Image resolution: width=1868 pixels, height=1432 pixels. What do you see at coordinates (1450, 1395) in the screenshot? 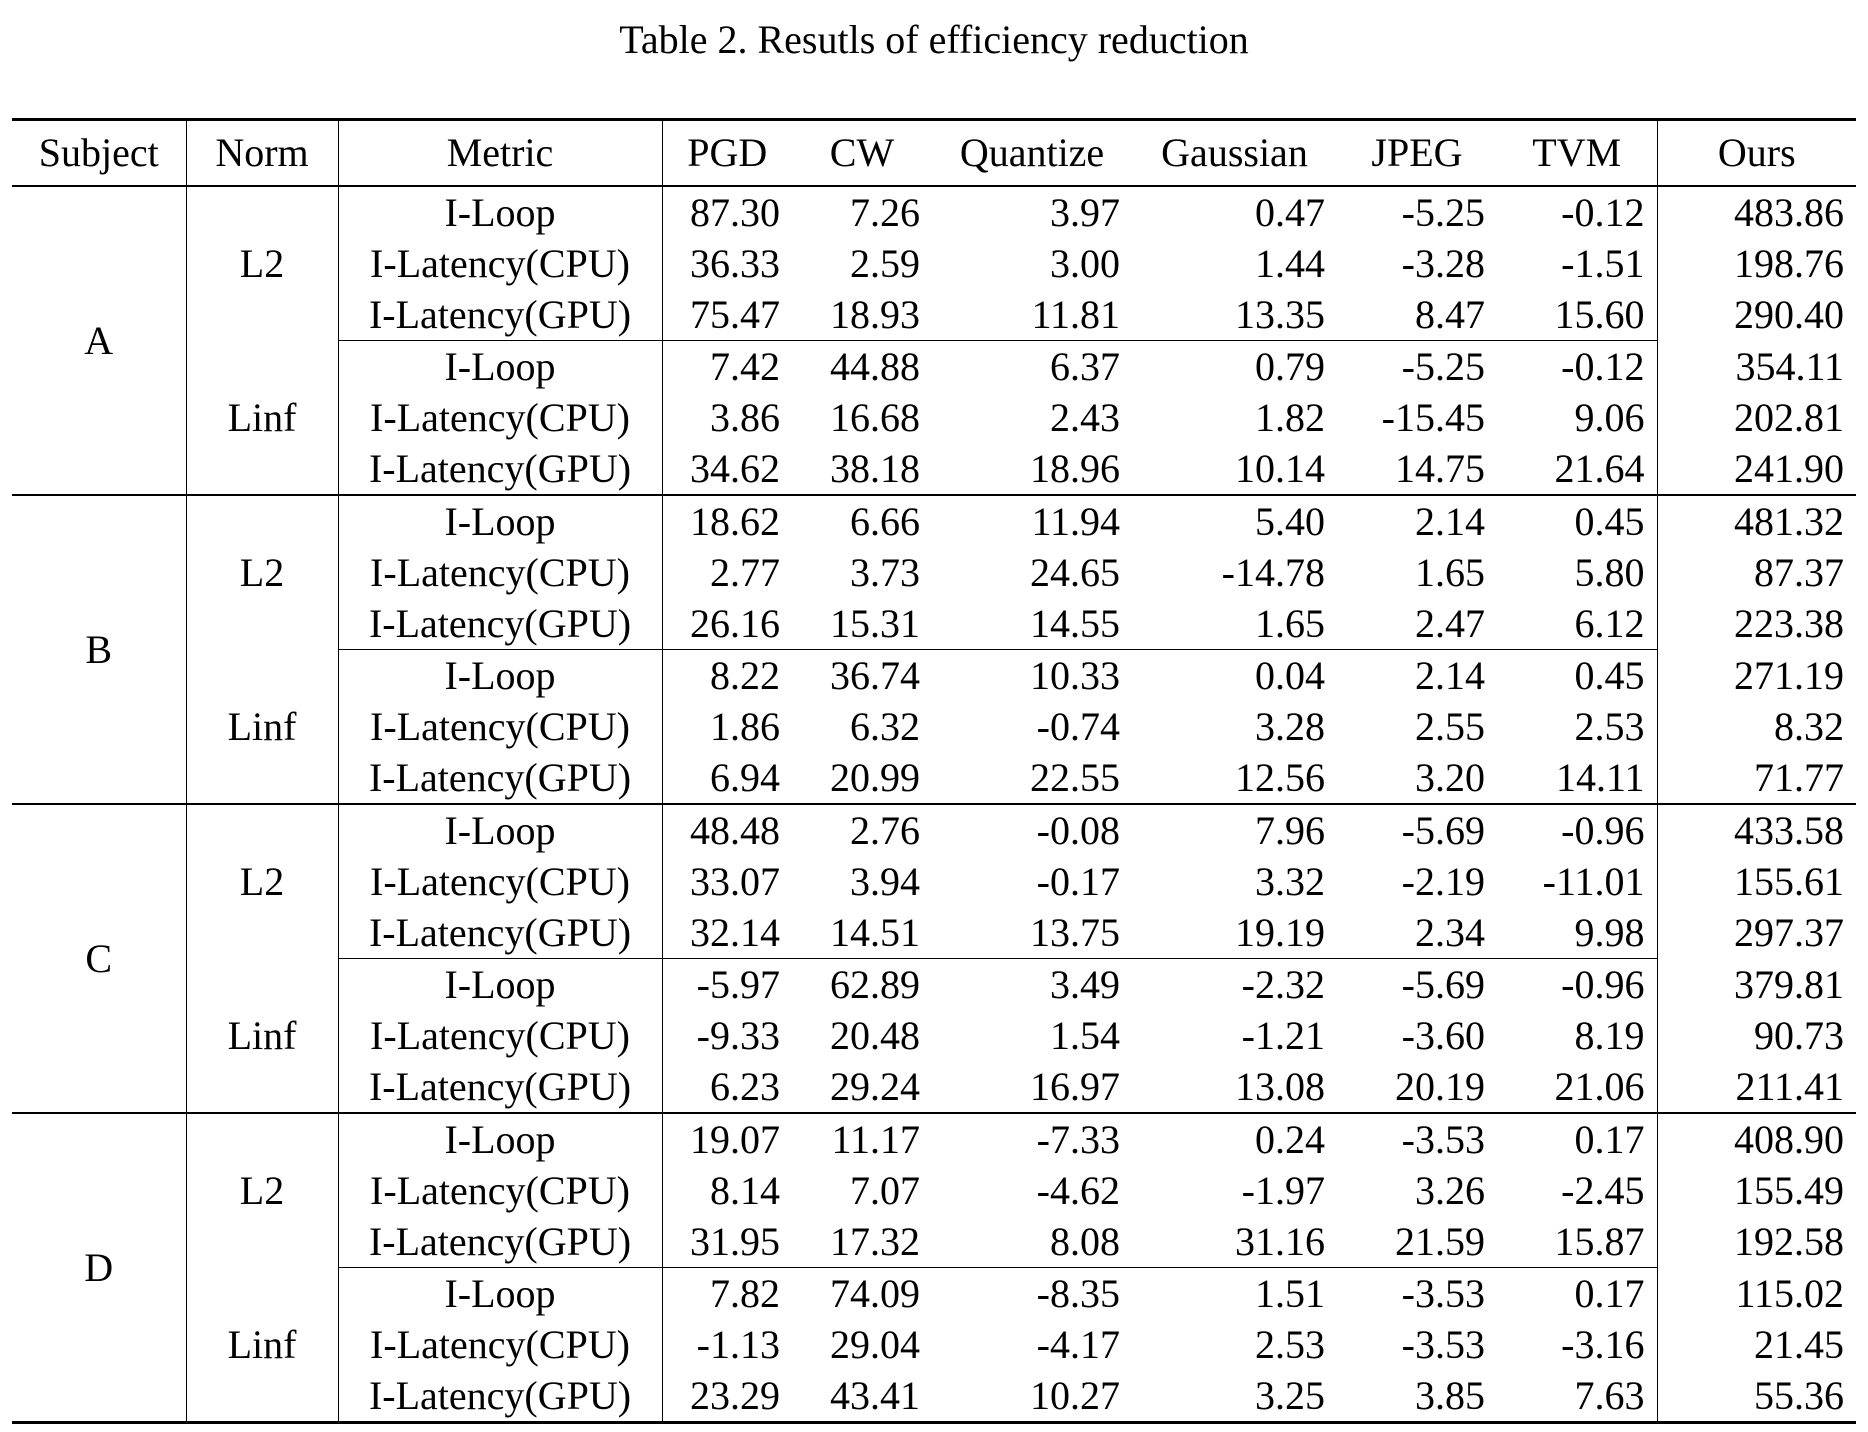
I see `jpeg-cell: 3.85` at bounding box center [1450, 1395].